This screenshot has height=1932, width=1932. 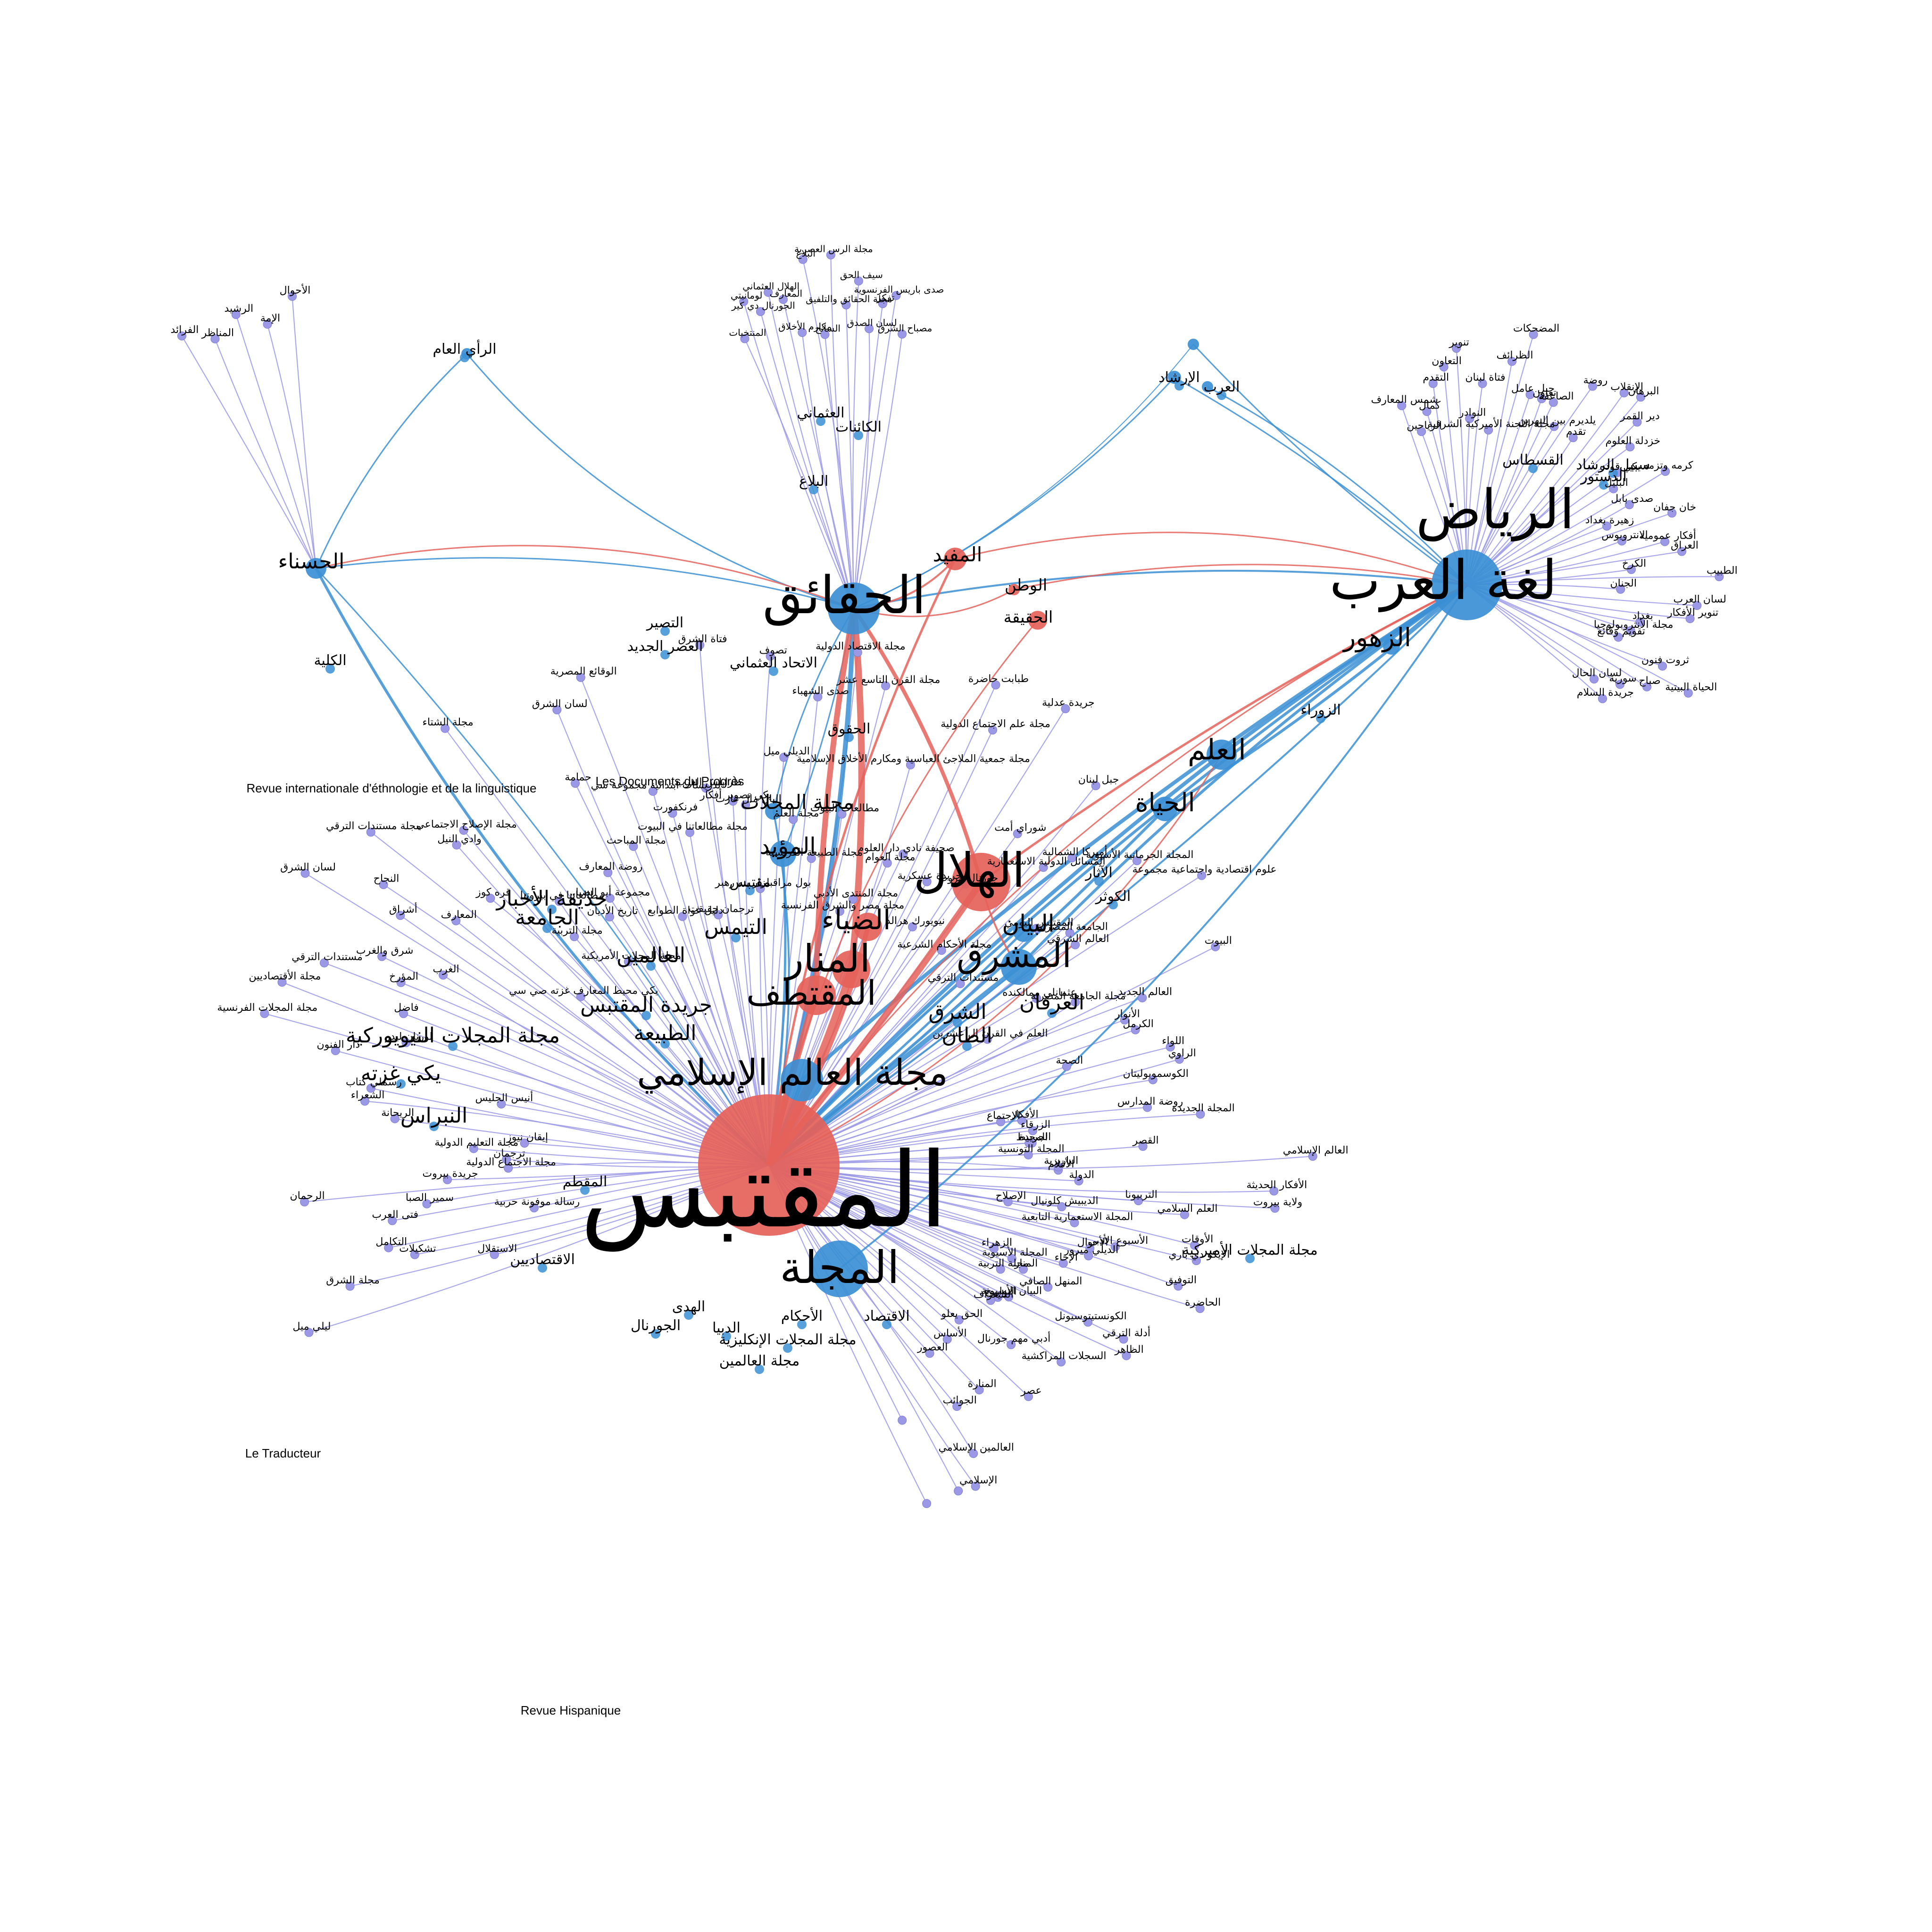 What do you see at coordinates (1064, 1356) in the screenshot?
I see `periphery-label: السجلات المراكشية` at bounding box center [1064, 1356].